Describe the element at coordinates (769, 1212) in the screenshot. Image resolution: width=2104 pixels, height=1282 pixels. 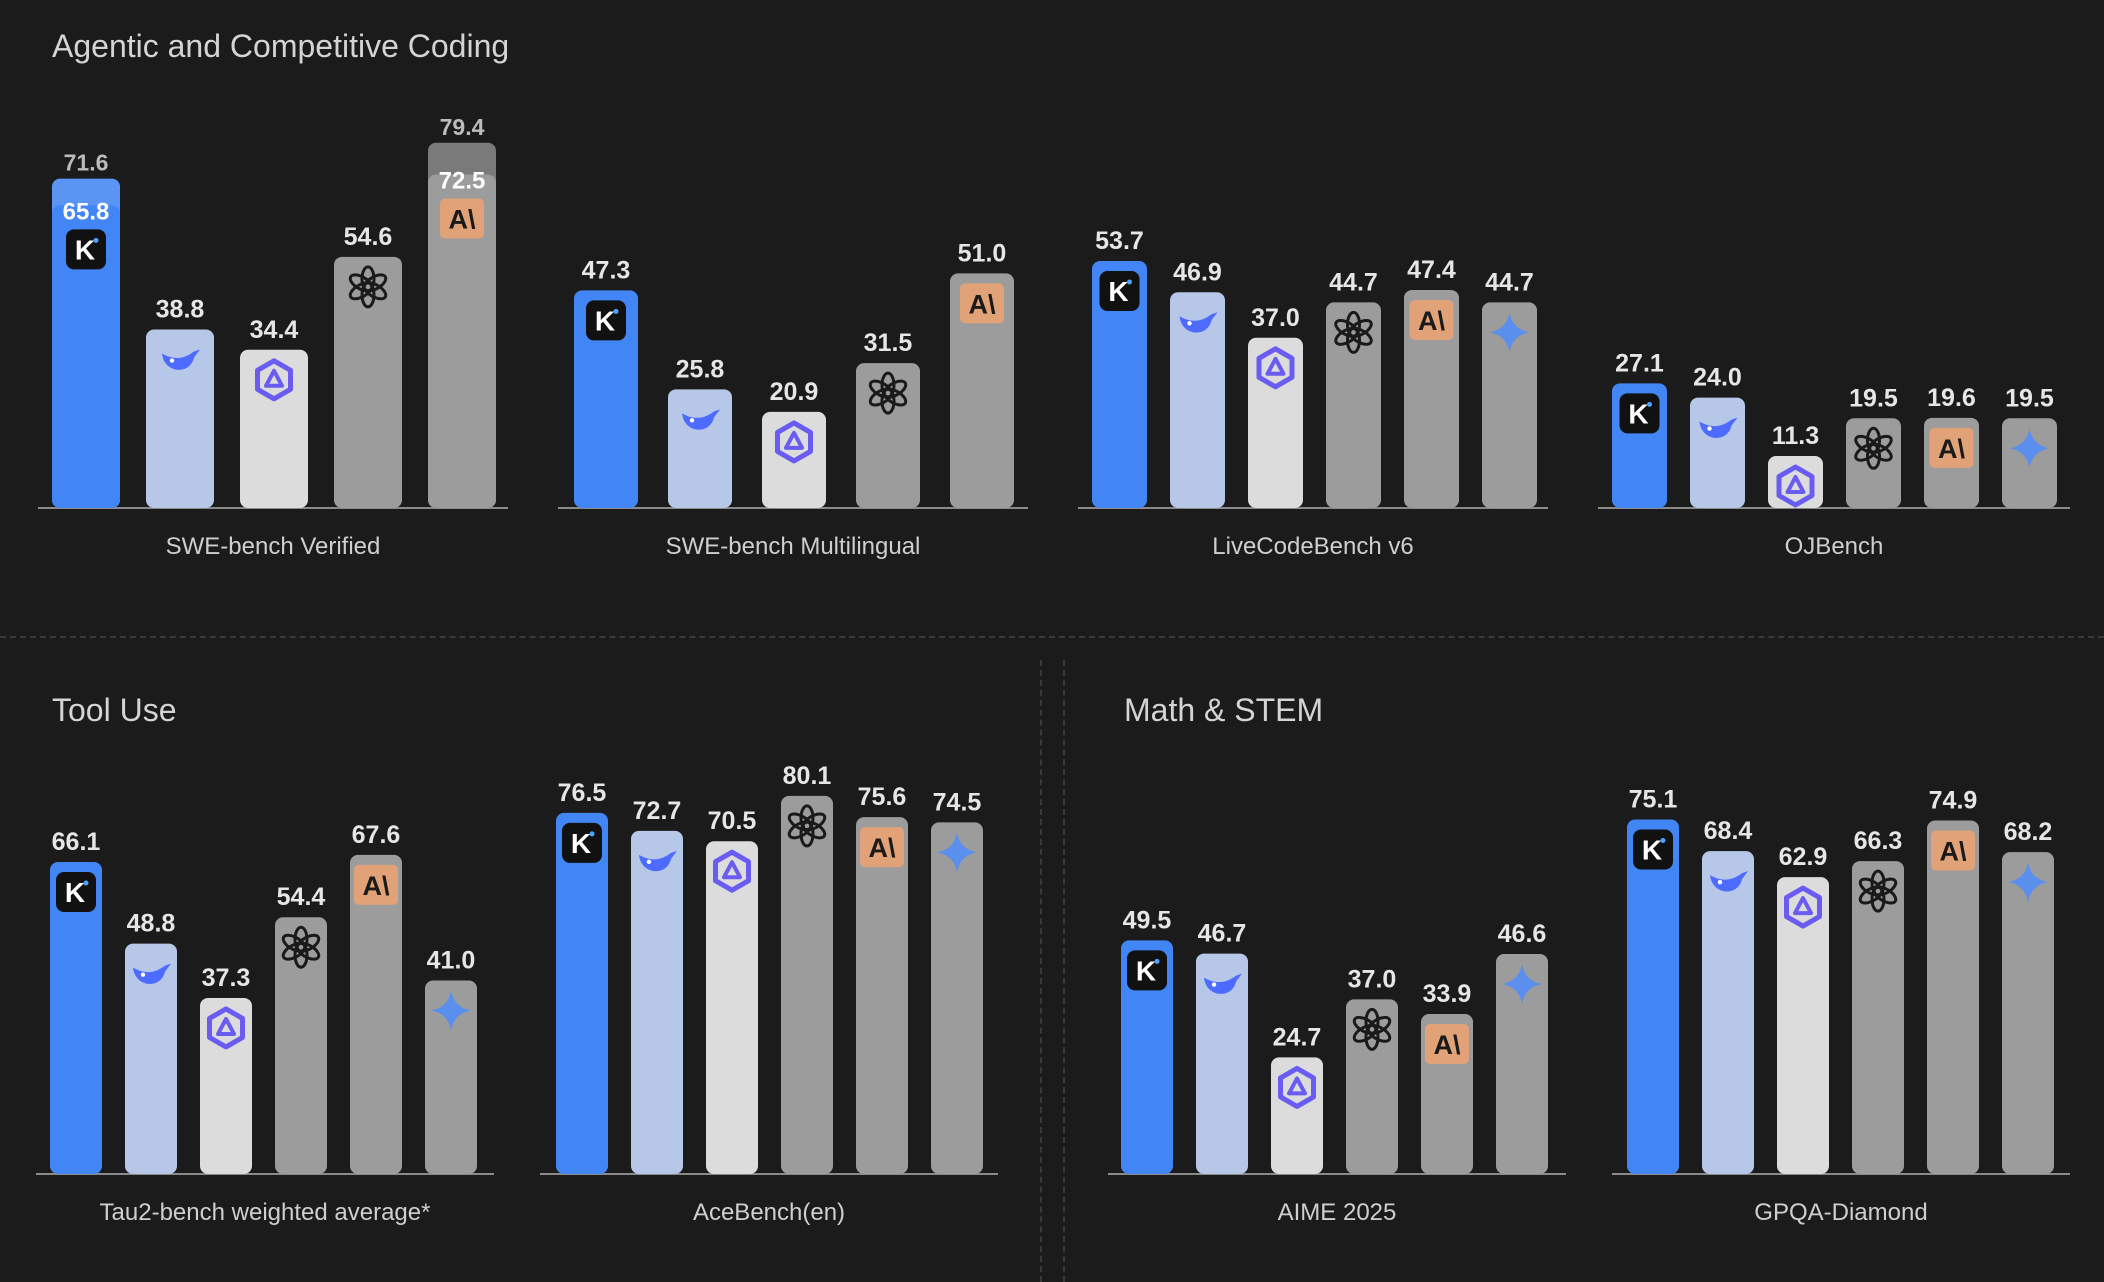
I see `benchmark-label: AceBench(en)` at that location.